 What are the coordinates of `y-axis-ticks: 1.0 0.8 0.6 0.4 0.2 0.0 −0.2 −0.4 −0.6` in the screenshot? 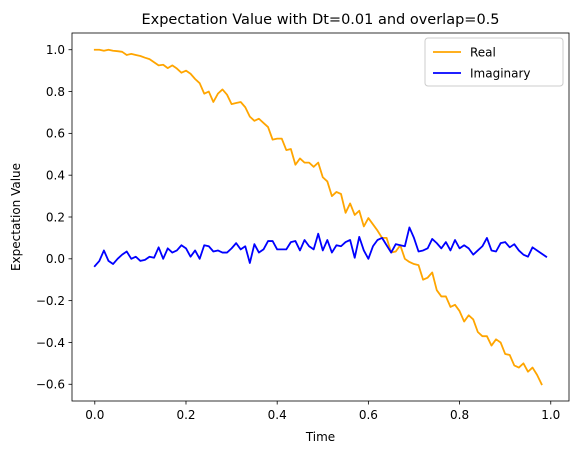 It's located at (54, 217).